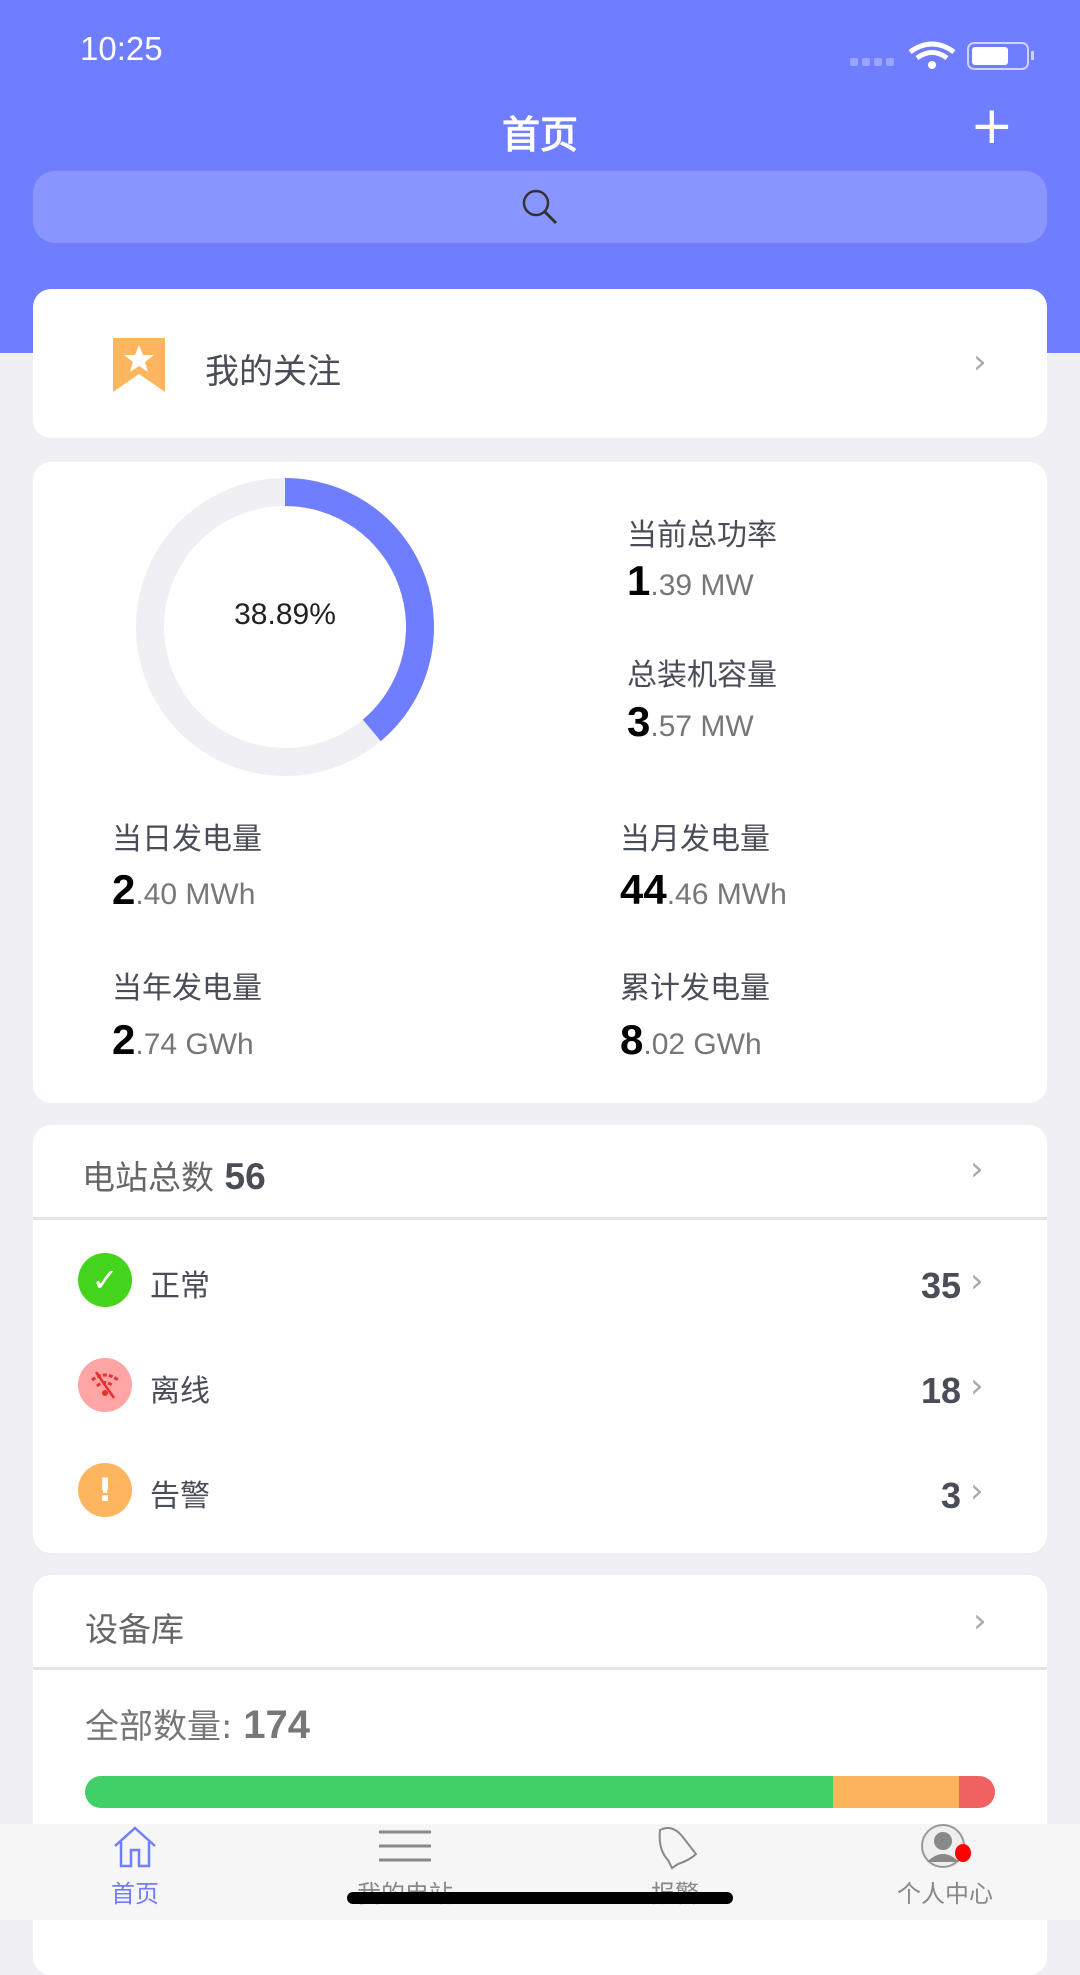  Describe the element at coordinates (134, 1629) in the screenshot. I see `devices-title: 设备库` at that location.